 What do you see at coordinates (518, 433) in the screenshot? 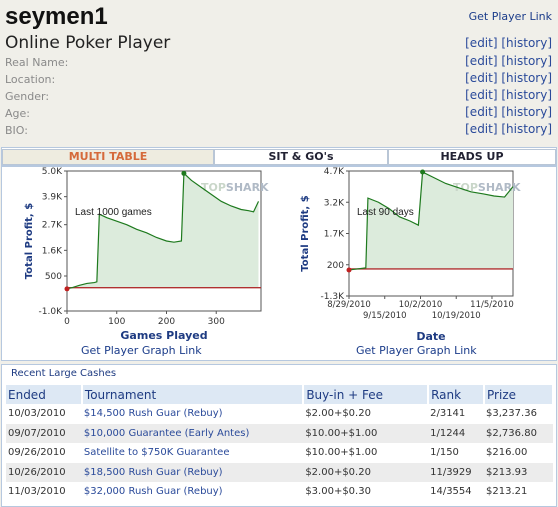
I see `cell-prize: $2,736.80` at bounding box center [518, 433].